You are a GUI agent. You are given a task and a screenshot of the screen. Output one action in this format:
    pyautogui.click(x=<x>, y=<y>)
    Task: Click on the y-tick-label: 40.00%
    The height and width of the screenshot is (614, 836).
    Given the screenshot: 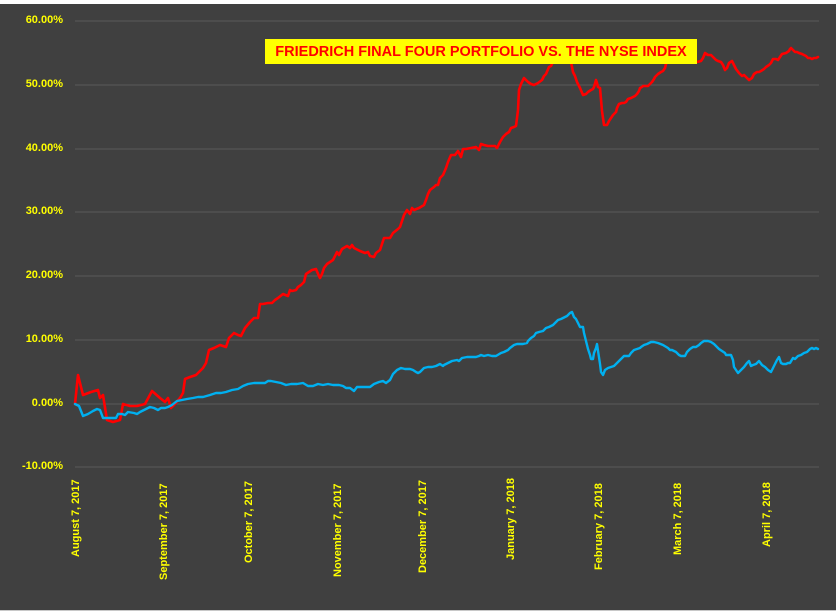 What is the action you would take?
    pyautogui.click(x=44, y=148)
    